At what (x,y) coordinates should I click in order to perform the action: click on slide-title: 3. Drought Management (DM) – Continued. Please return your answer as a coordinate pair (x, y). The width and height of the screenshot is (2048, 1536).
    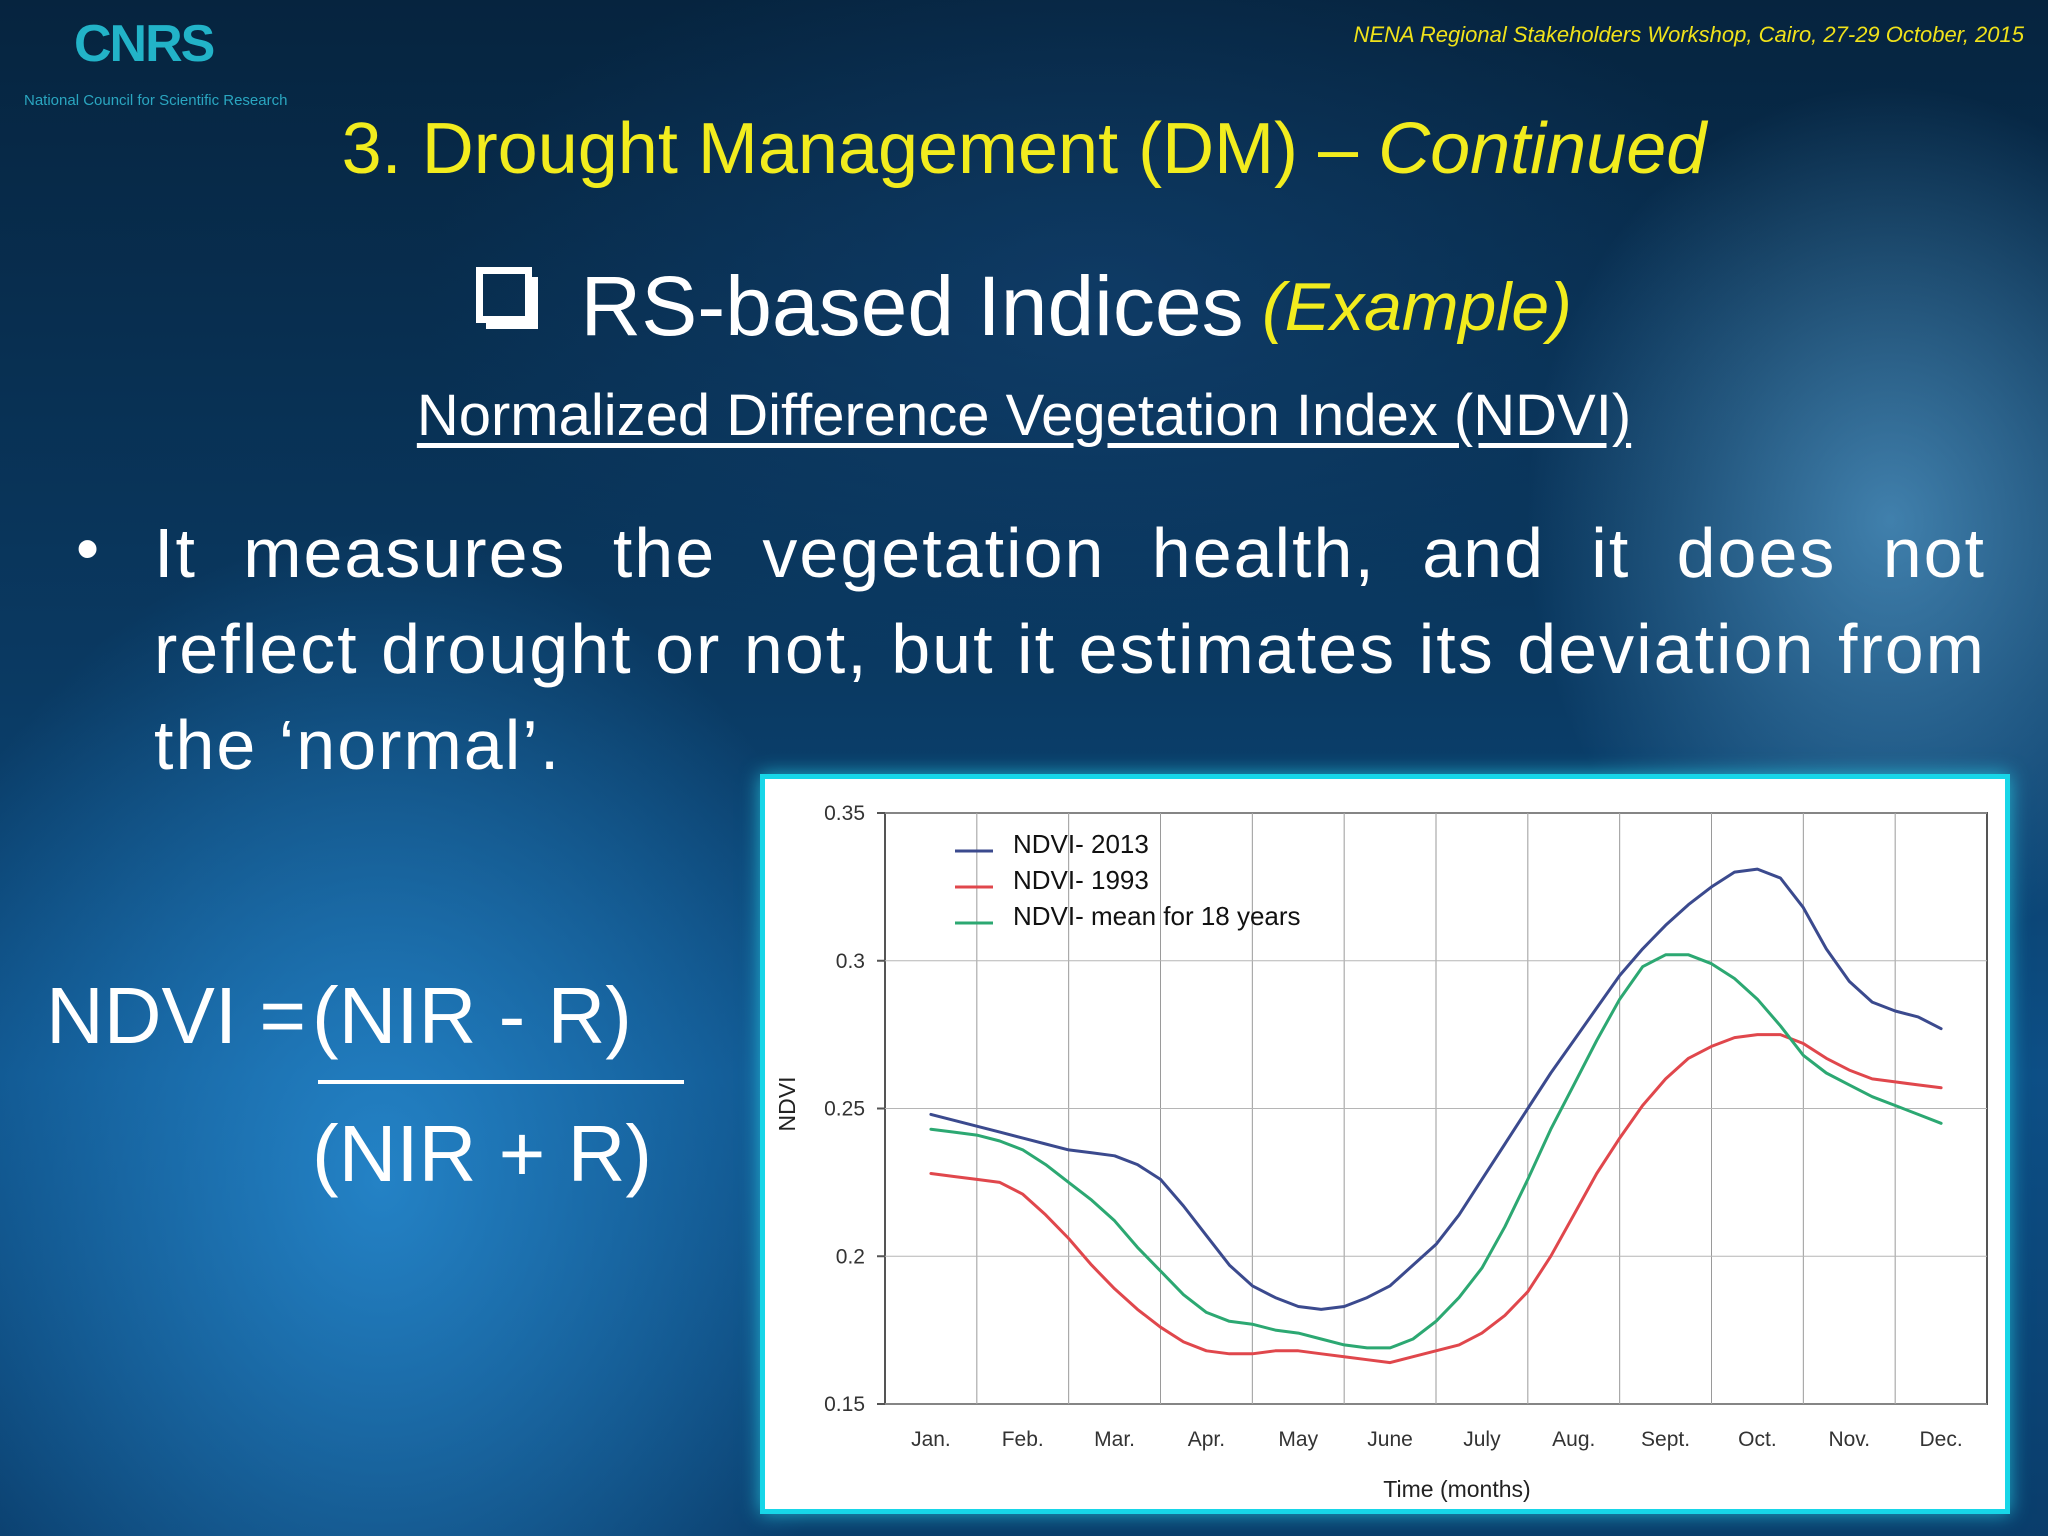
    Looking at the image, I should click on (1024, 149).